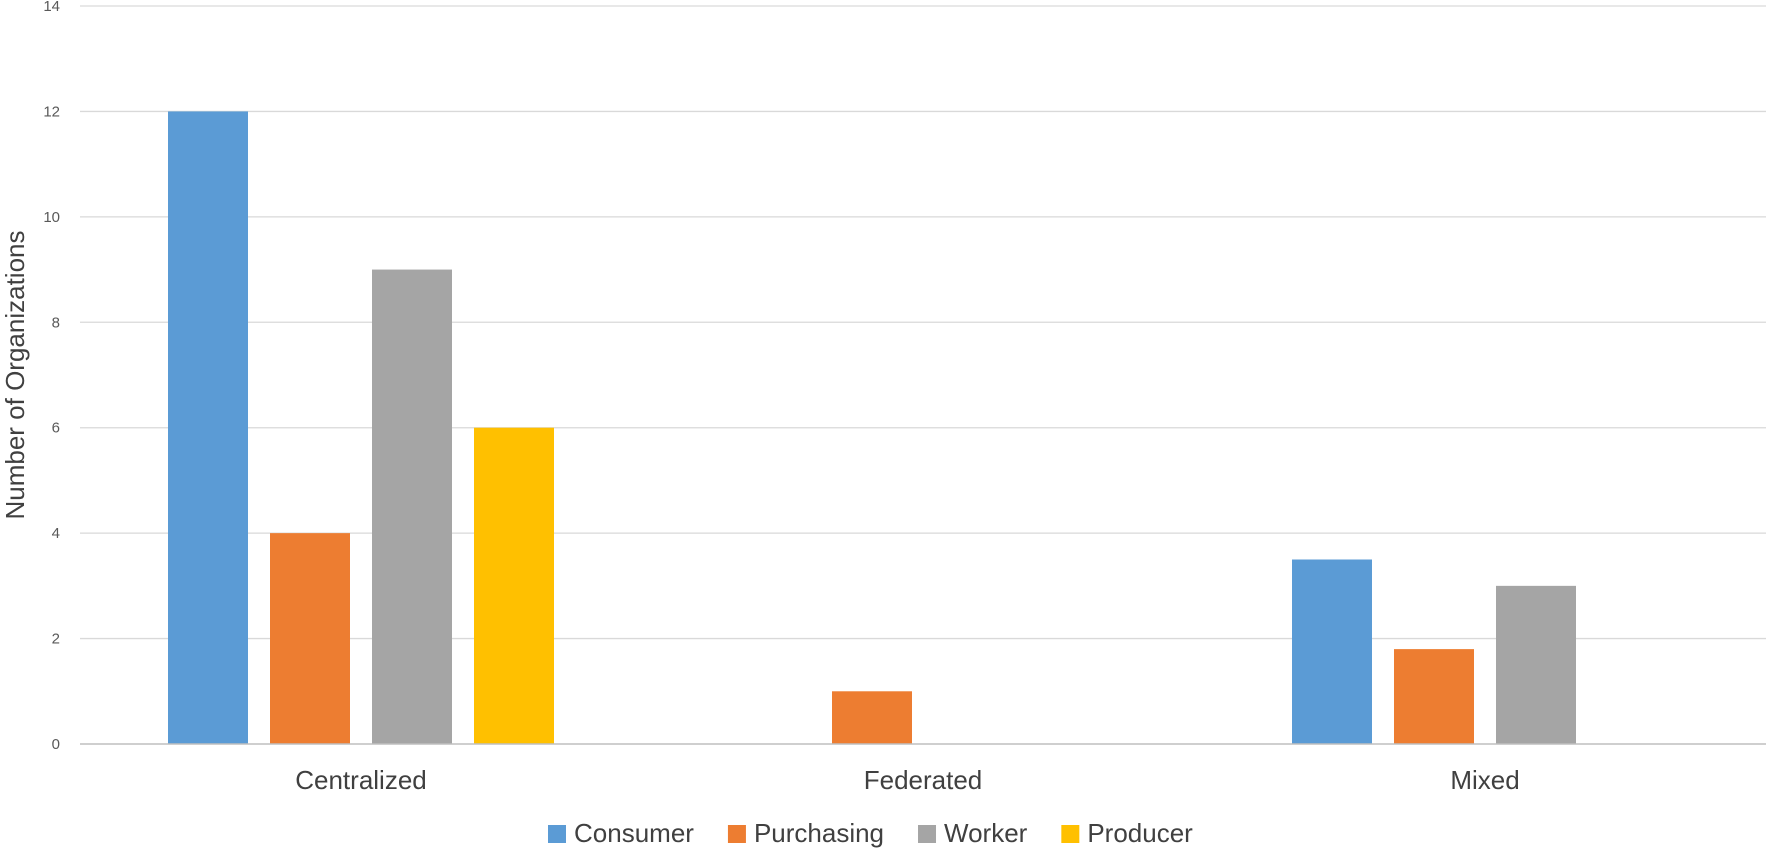 This screenshot has height=856, width=1766. Describe the element at coordinates (736, 834) in the screenshot. I see `legend-swatch-purchasing` at that location.